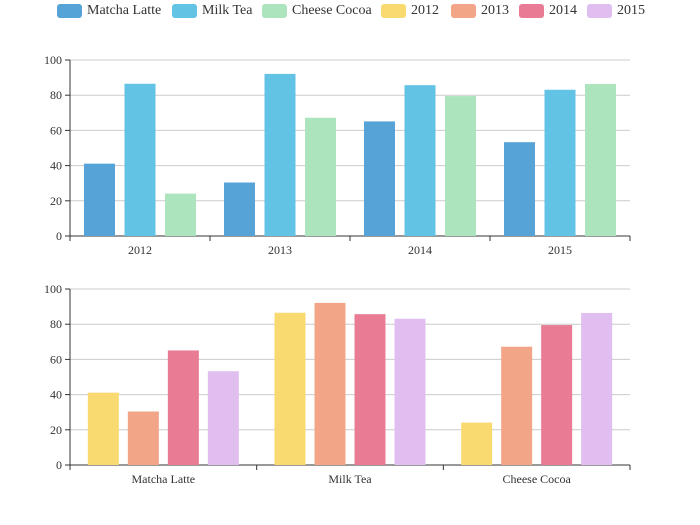 This screenshot has height=525, width=700. What do you see at coordinates (180, 214) in the screenshot?
I see `bar-cheese-cocoa-2012` at bounding box center [180, 214].